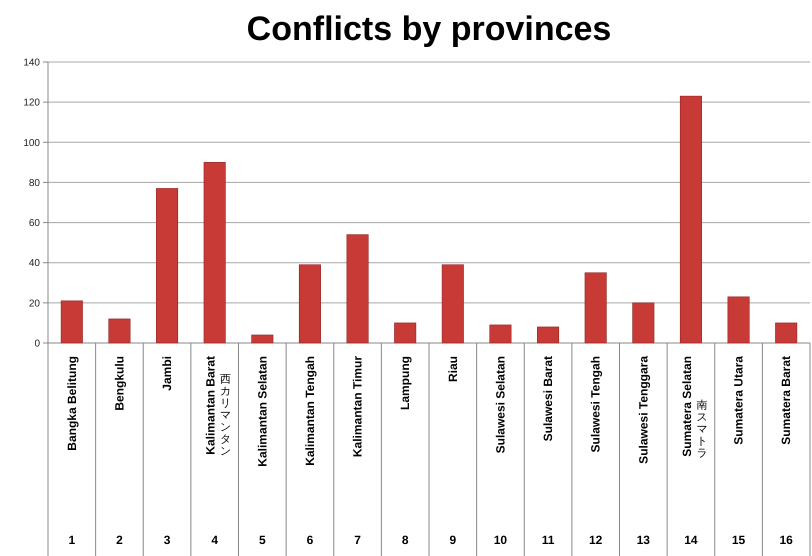  I want to click on y-tick-label: 100, so click(31, 143).